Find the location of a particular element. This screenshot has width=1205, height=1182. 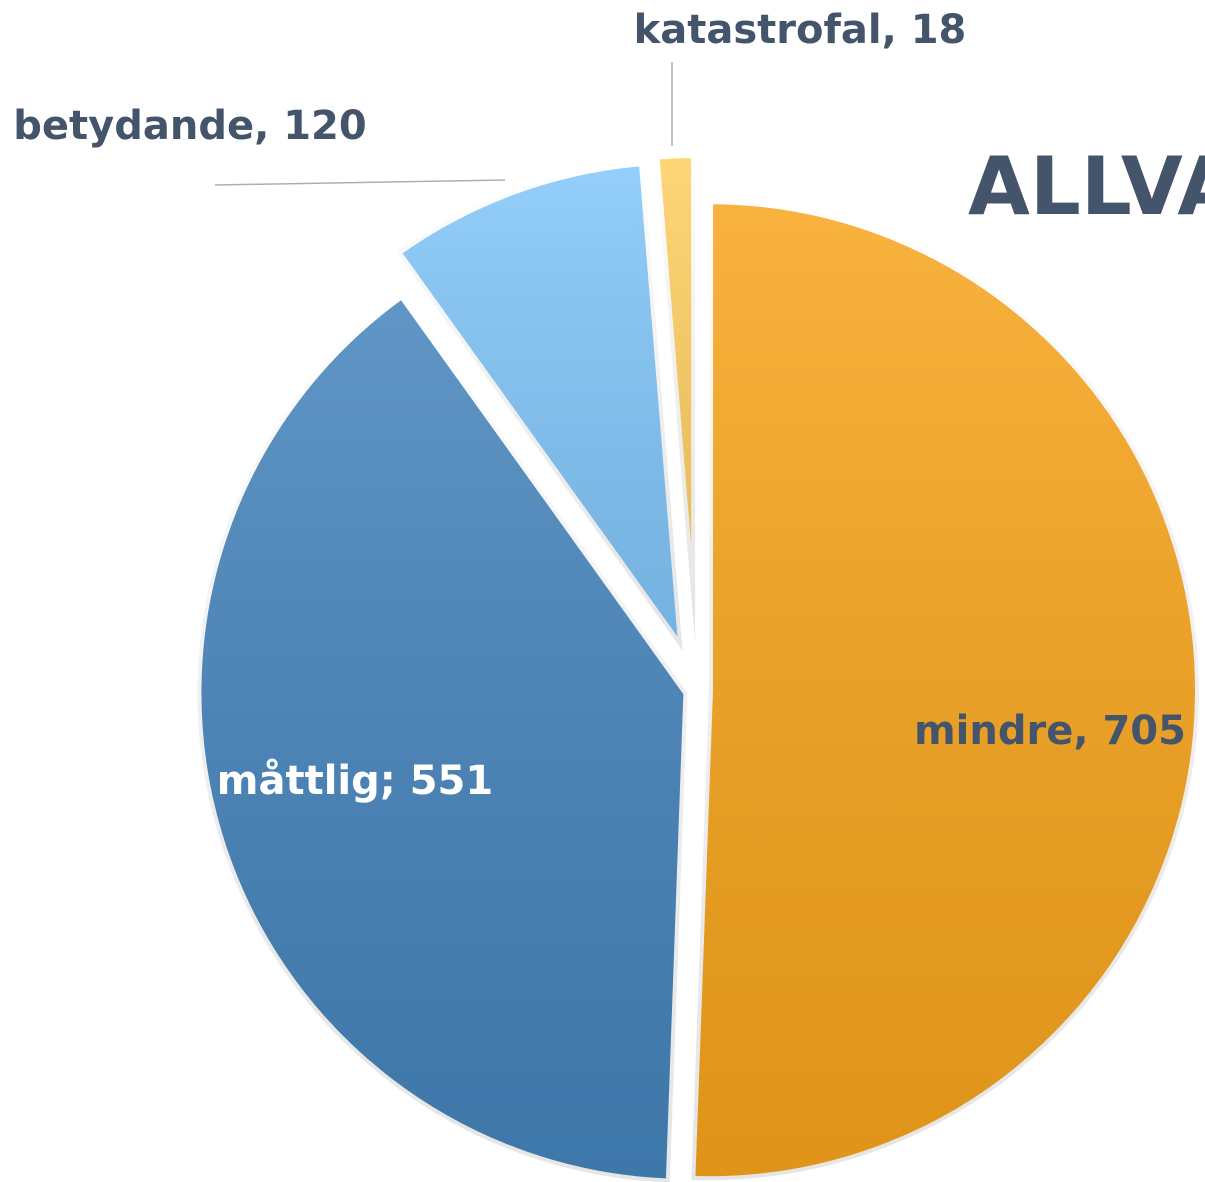

data-label: katastrofal, 18 is located at coordinates (800, 30).